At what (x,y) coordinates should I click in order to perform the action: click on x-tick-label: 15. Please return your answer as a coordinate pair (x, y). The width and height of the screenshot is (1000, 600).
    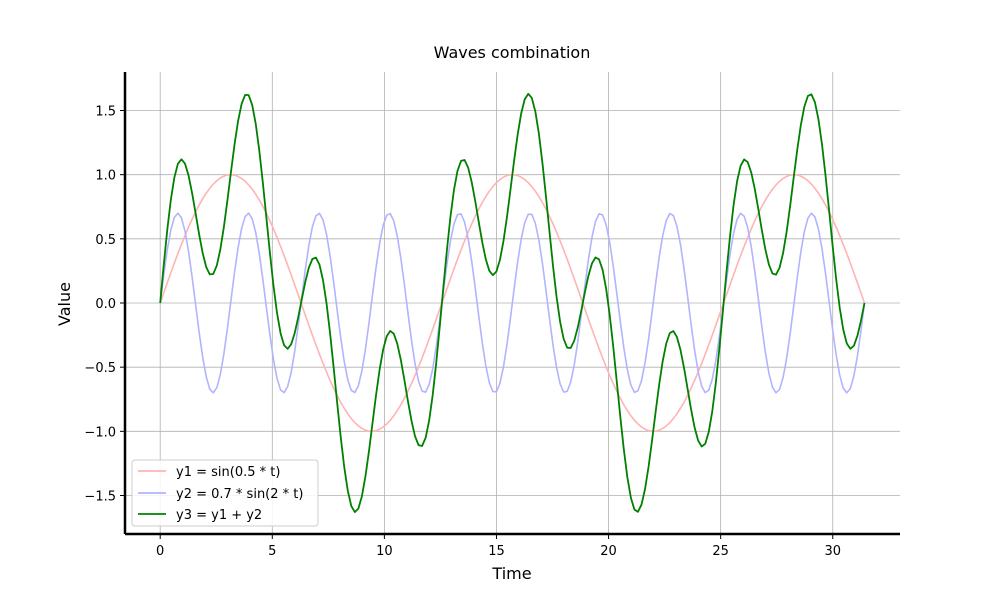
    Looking at the image, I should click on (496, 551).